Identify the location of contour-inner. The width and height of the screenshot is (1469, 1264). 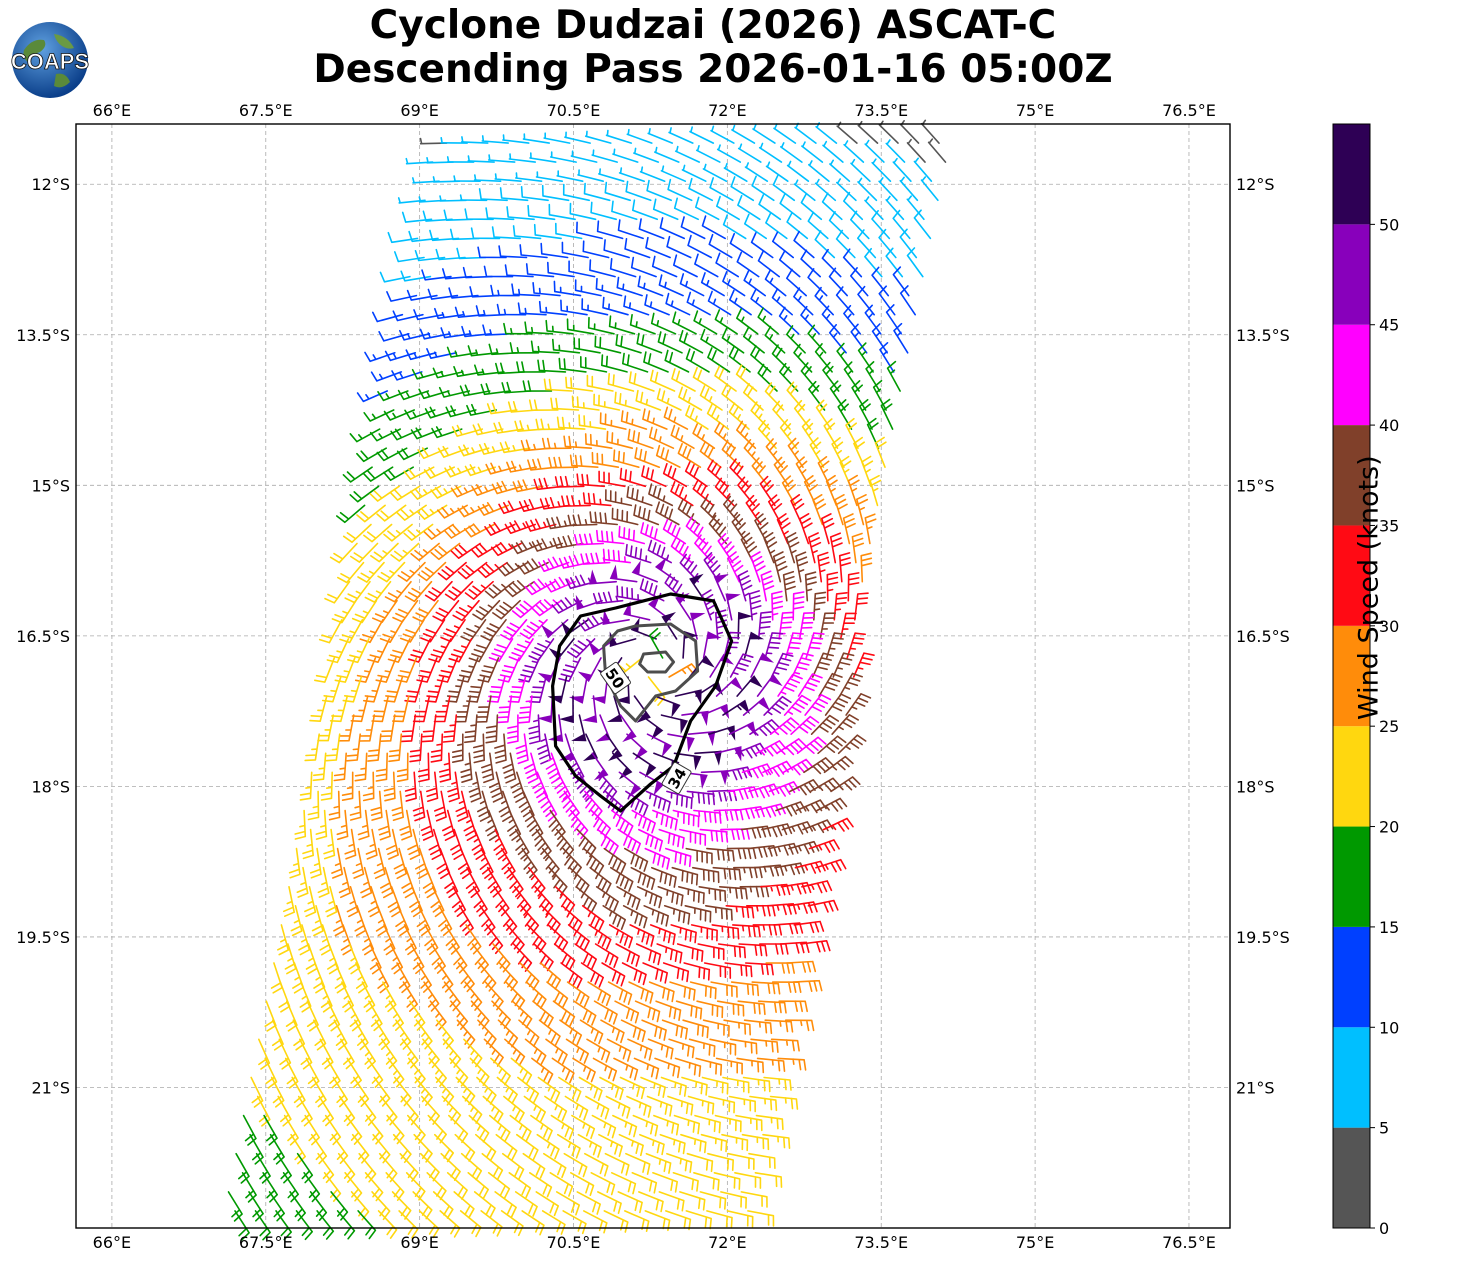
(657, 662).